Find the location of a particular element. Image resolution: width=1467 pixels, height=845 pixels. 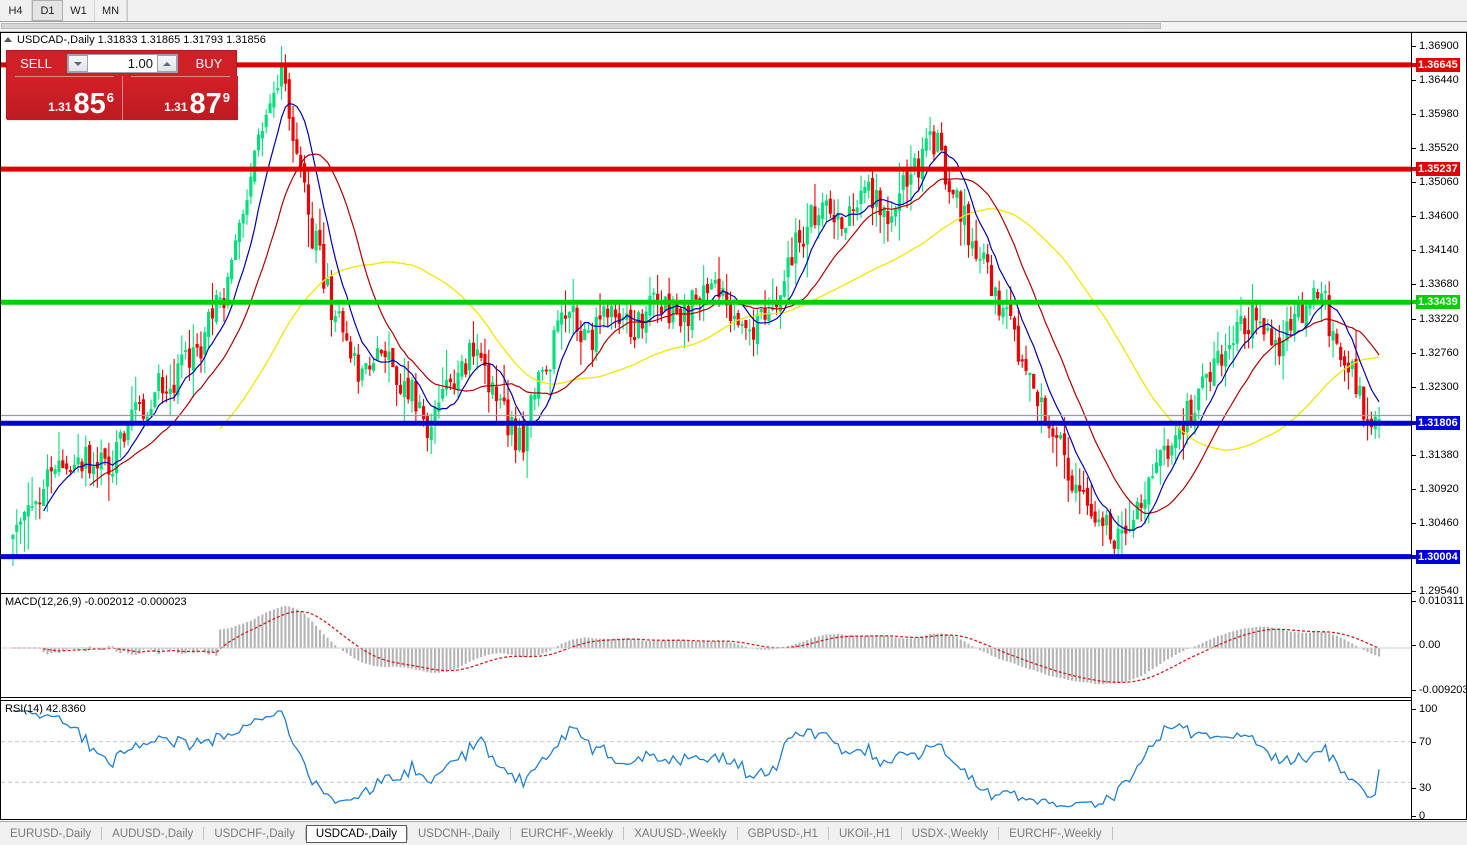

price-axis-label: 1.34140 is located at coordinates (1439, 250).